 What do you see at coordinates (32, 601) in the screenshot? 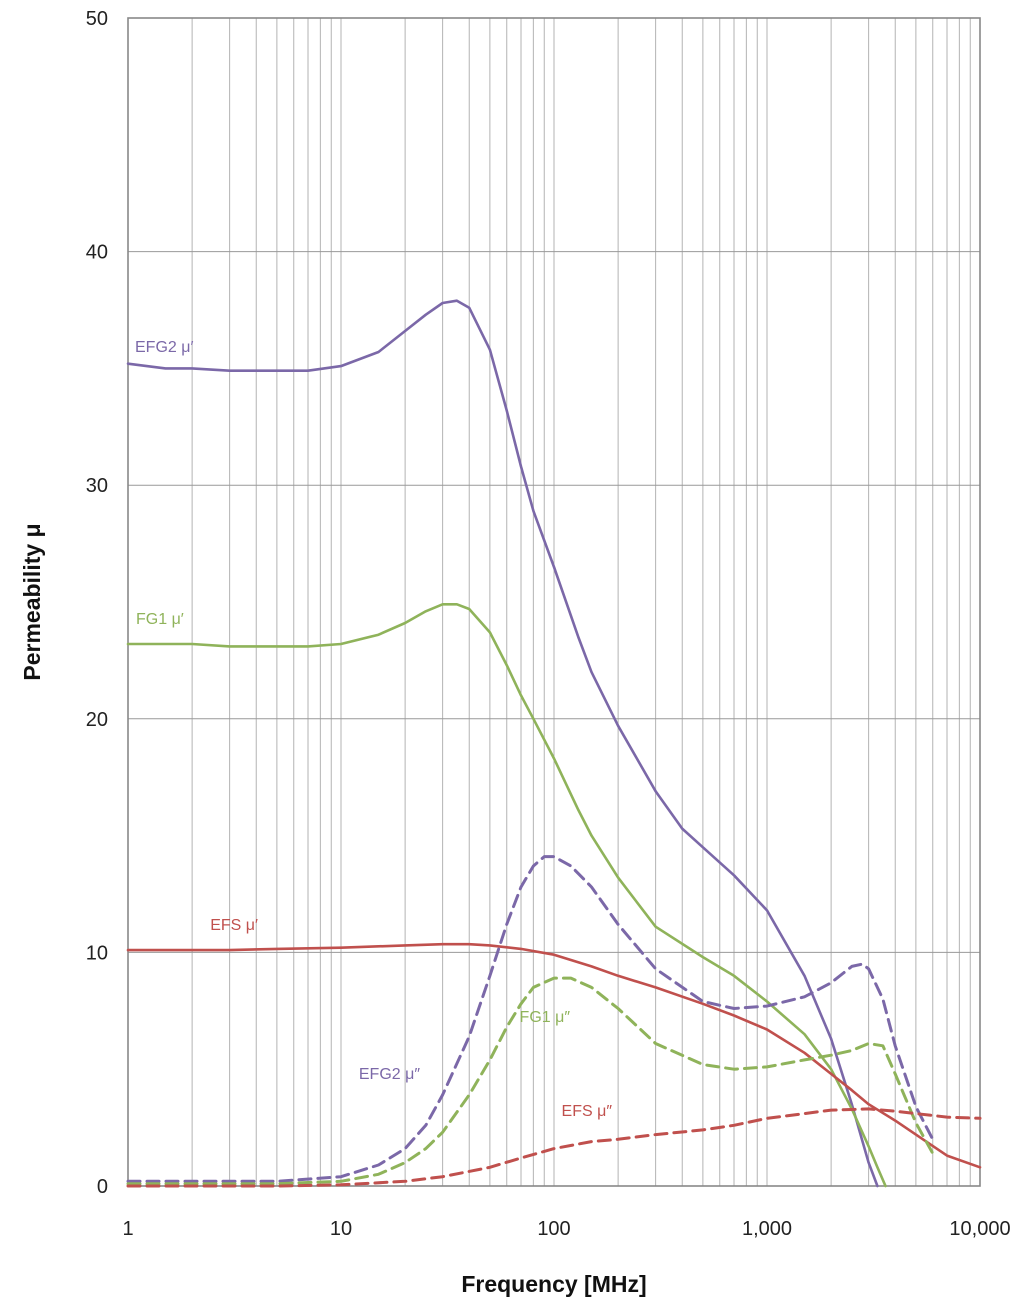
I see `y-axis-title: Permeability μ` at bounding box center [32, 601].